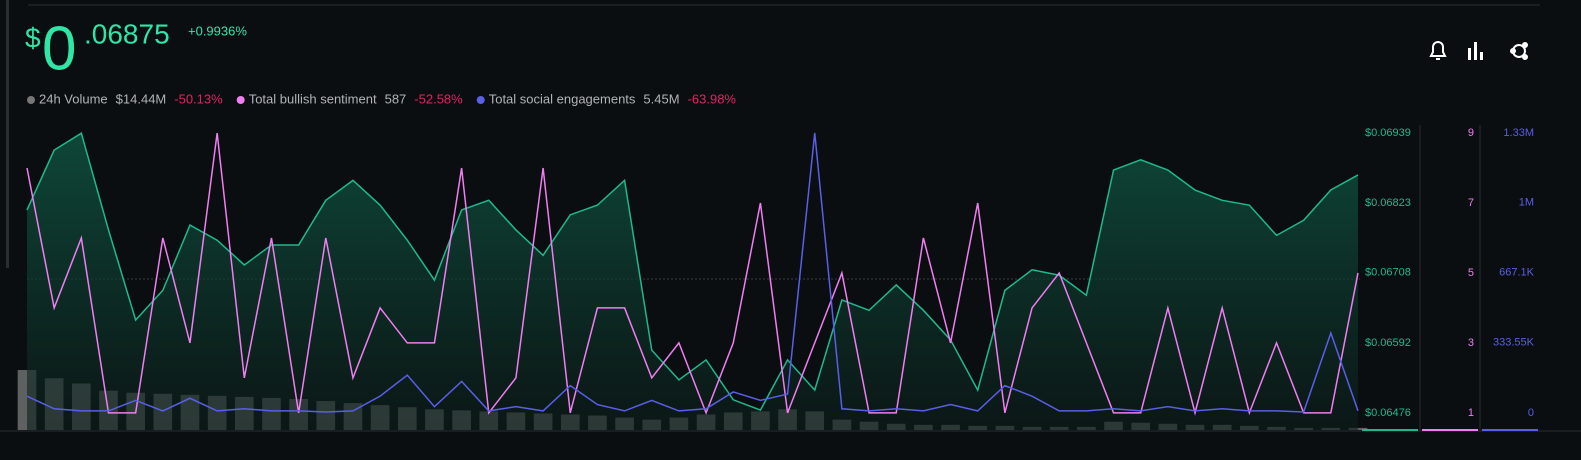  What do you see at coordinates (127, 33) in the screenshot?
I see `price-fraction: .06875` at bounding box center [127, 33].